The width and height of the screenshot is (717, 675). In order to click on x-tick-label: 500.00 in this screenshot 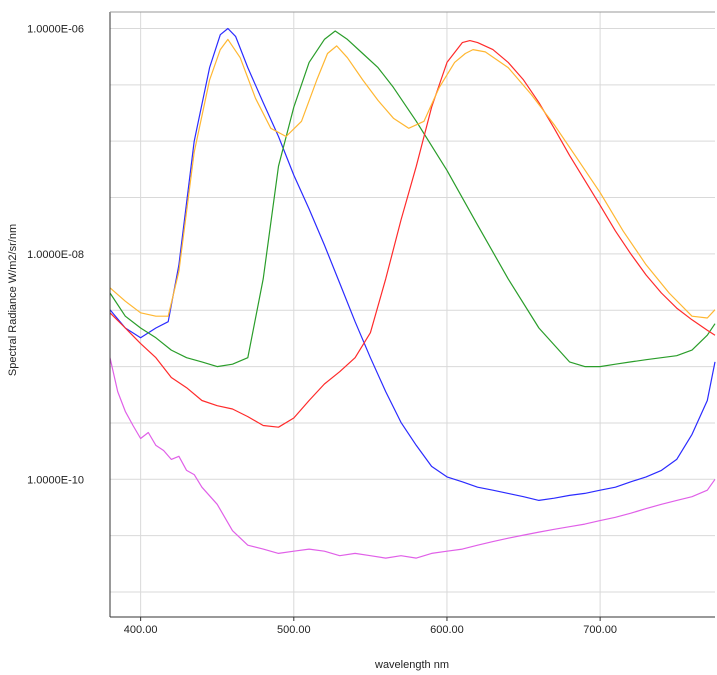, I will do `click(294, 630)`.